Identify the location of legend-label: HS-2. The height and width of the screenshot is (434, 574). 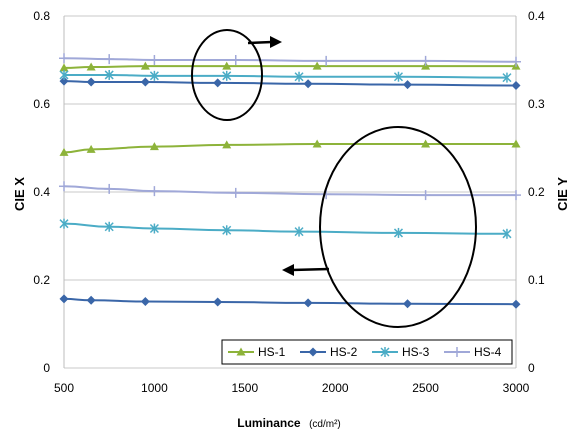
(344, 352).